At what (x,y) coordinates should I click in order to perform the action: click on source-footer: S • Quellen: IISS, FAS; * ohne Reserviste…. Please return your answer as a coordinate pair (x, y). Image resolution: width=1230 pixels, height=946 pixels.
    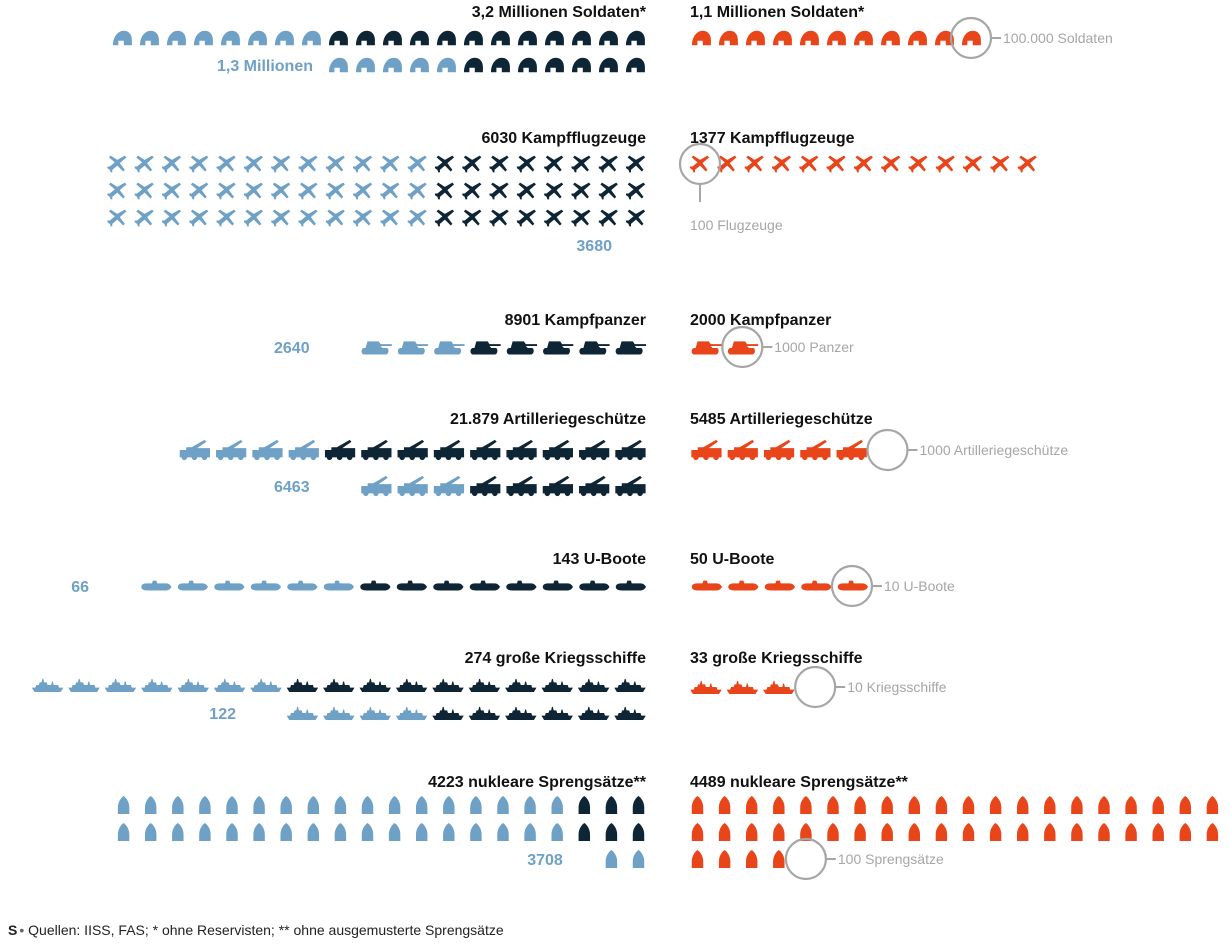
    Looking at the image, I should click on (256, 930).